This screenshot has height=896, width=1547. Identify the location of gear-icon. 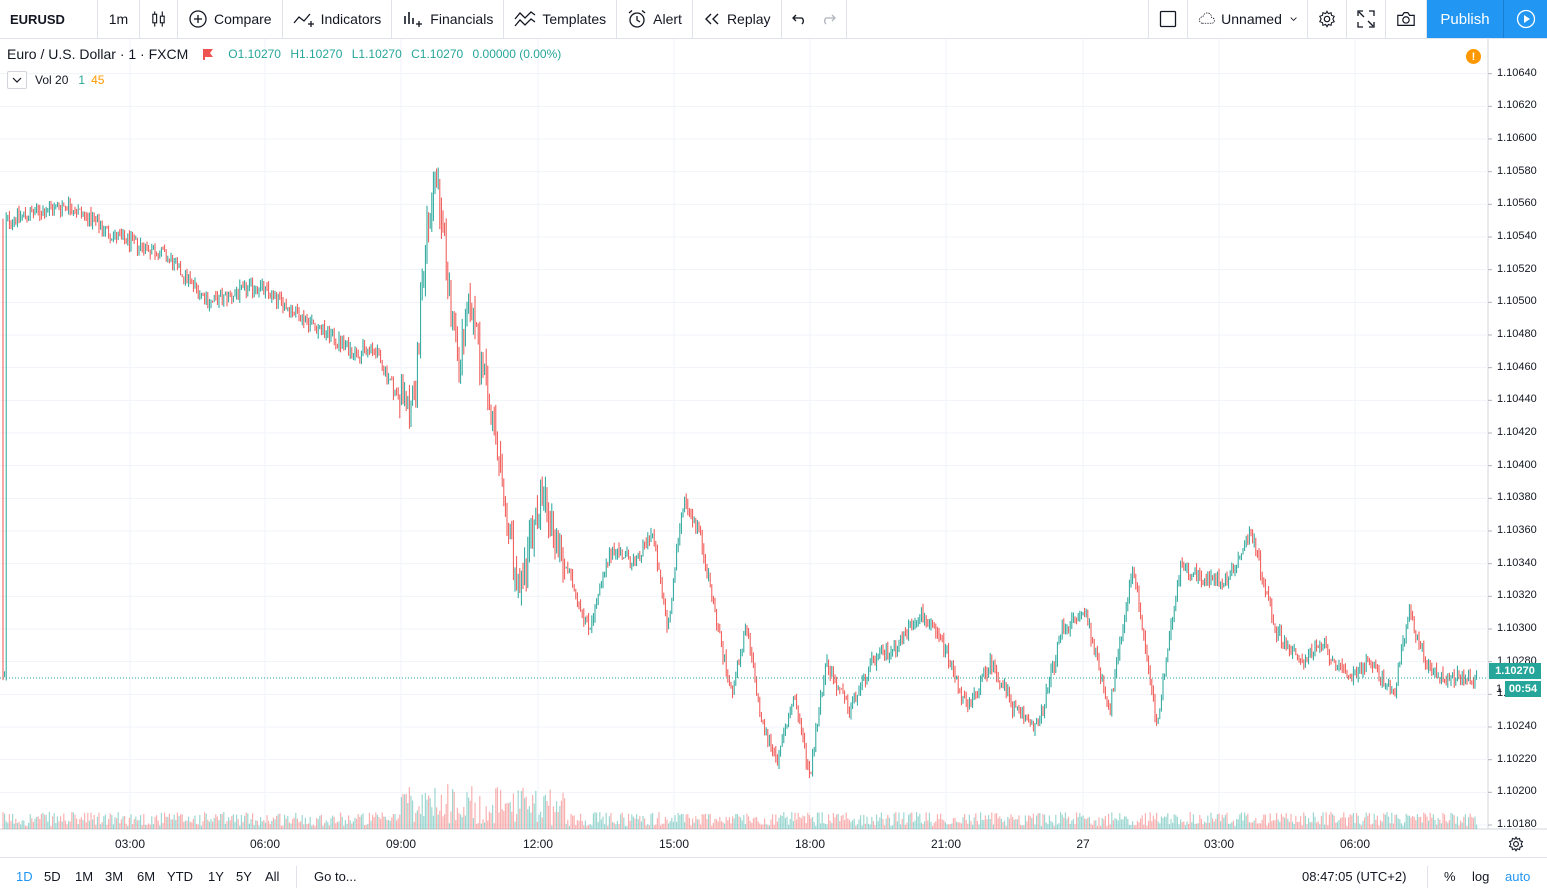
(1327, 19).